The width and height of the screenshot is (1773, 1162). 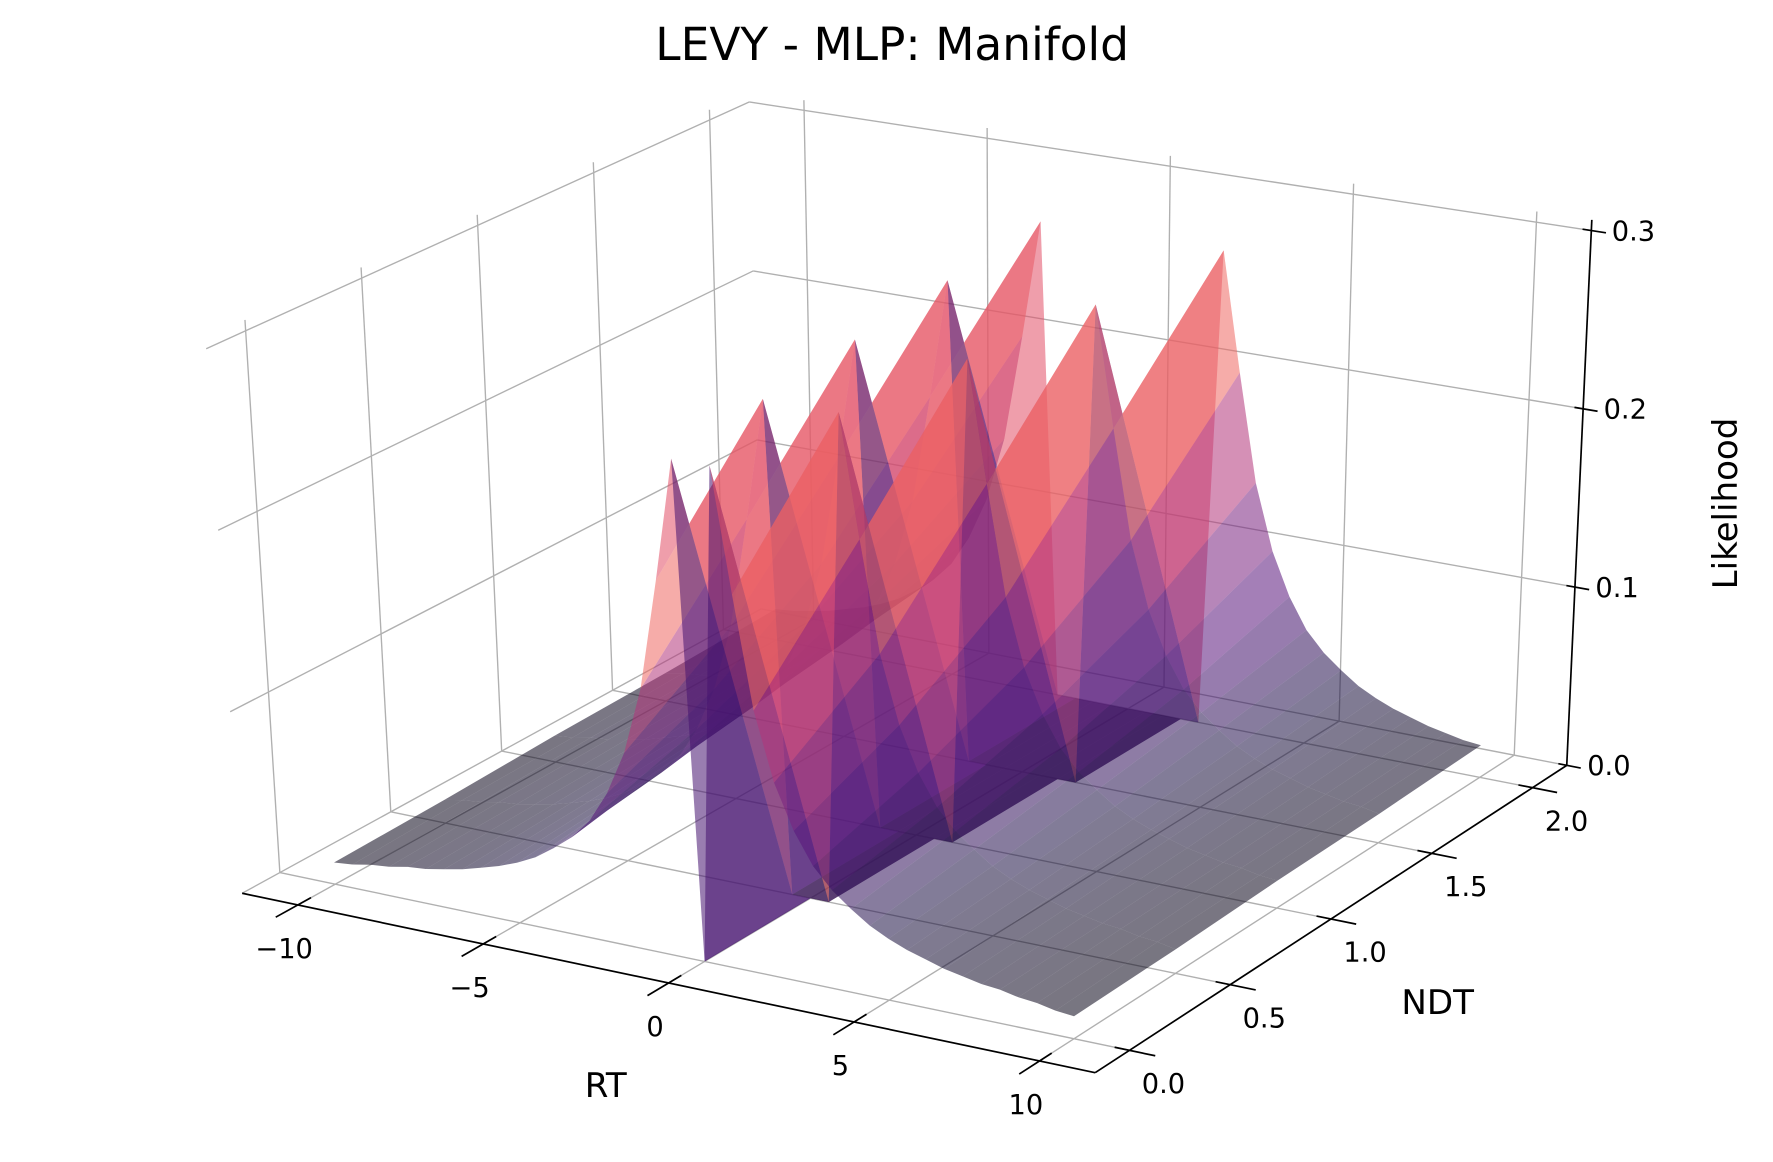 What do you see at coordinates (1633, 231) in the screenshot?
I see `z-tick-label: 0.3` at bounding box center [1633, 231].